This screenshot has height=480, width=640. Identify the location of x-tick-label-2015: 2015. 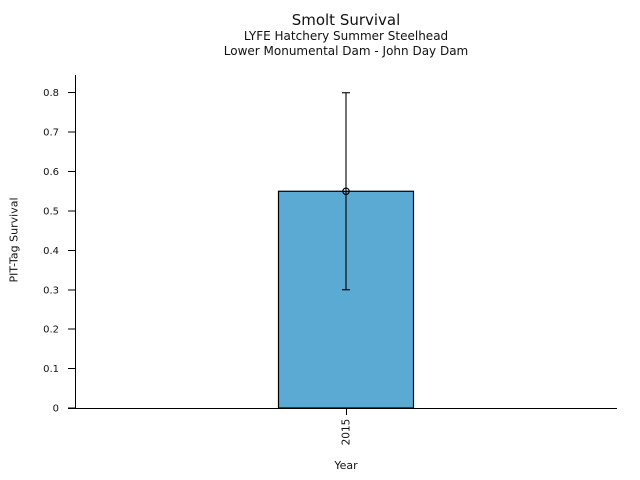
(346, 432).